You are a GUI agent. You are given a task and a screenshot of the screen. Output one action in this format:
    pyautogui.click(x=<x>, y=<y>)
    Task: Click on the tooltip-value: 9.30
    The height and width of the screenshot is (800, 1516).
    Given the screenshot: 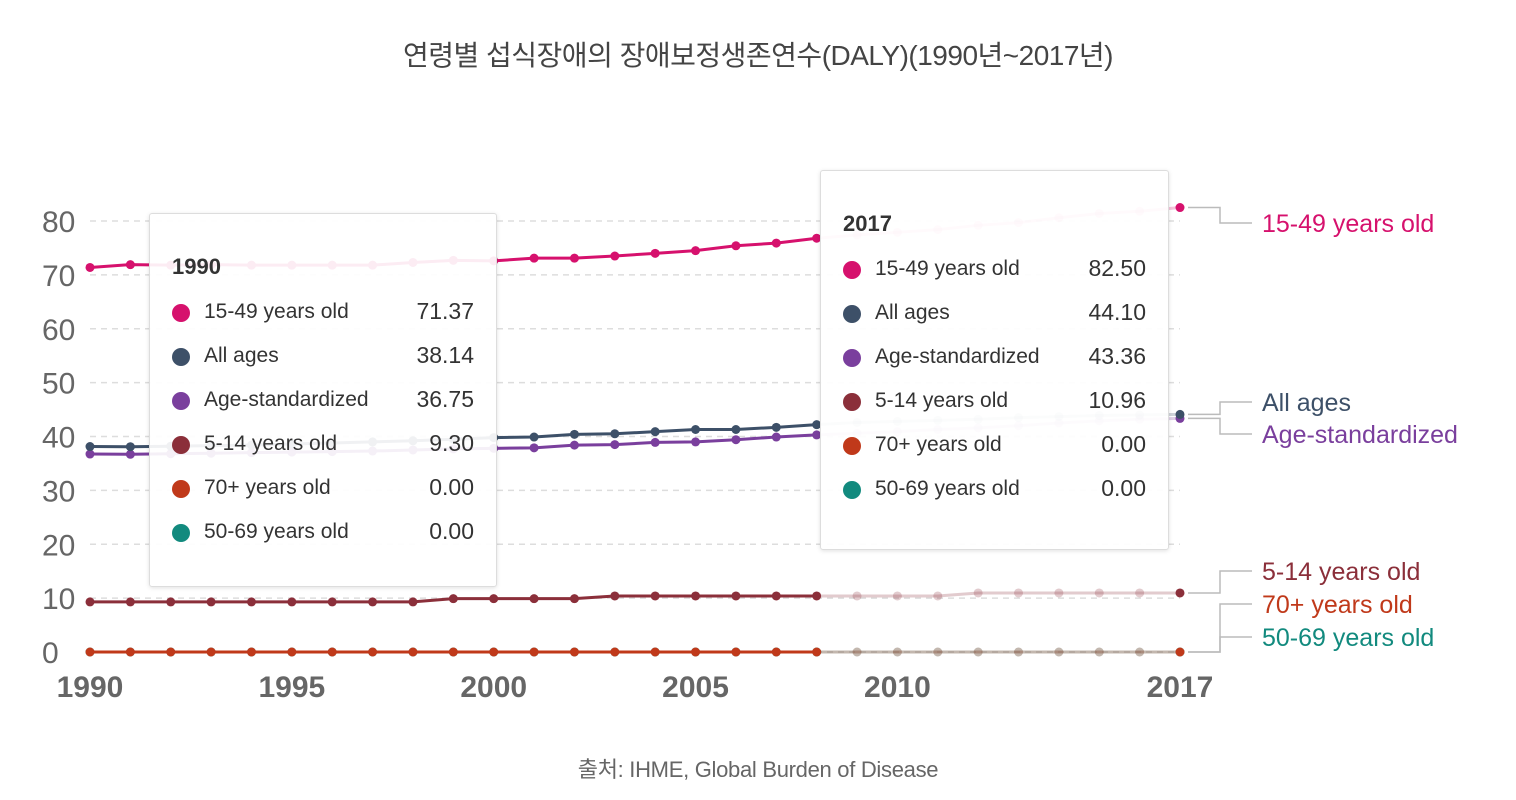 What is the action you would take?
    pyautogui.click(x=451, y=443)
    